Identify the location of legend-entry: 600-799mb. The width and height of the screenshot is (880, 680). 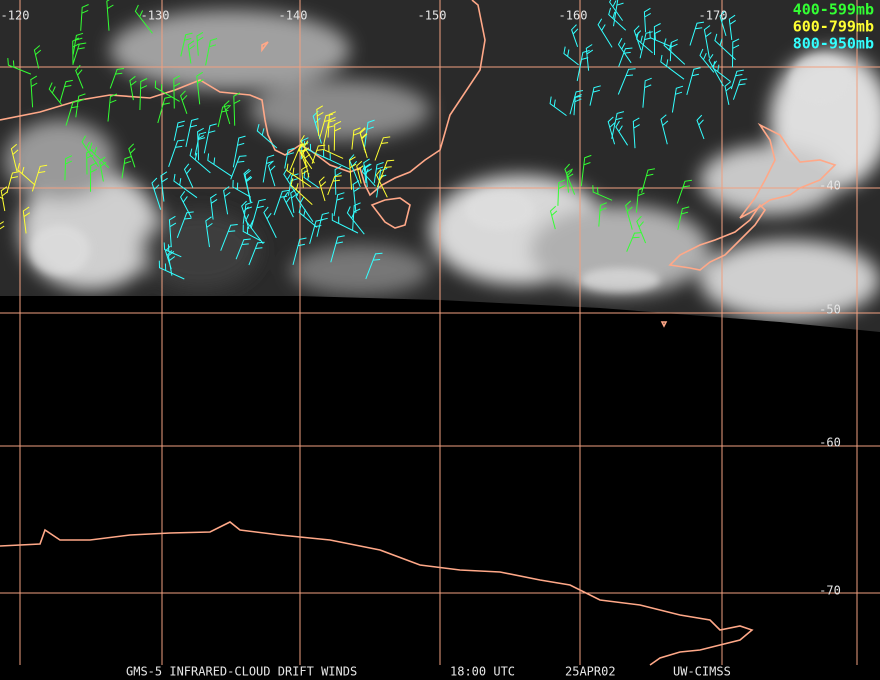
(833, 27).